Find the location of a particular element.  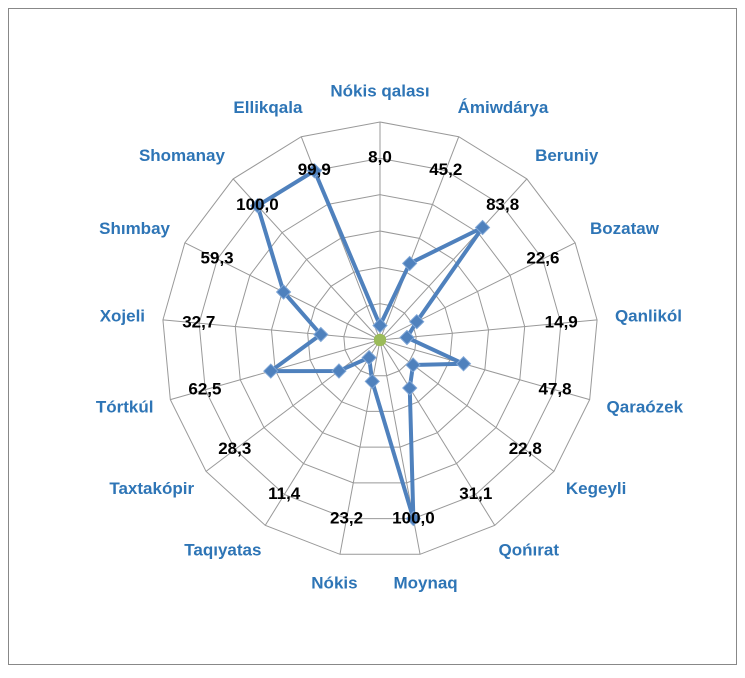

category-label: Shomanay is located at coordinates (182, 155).